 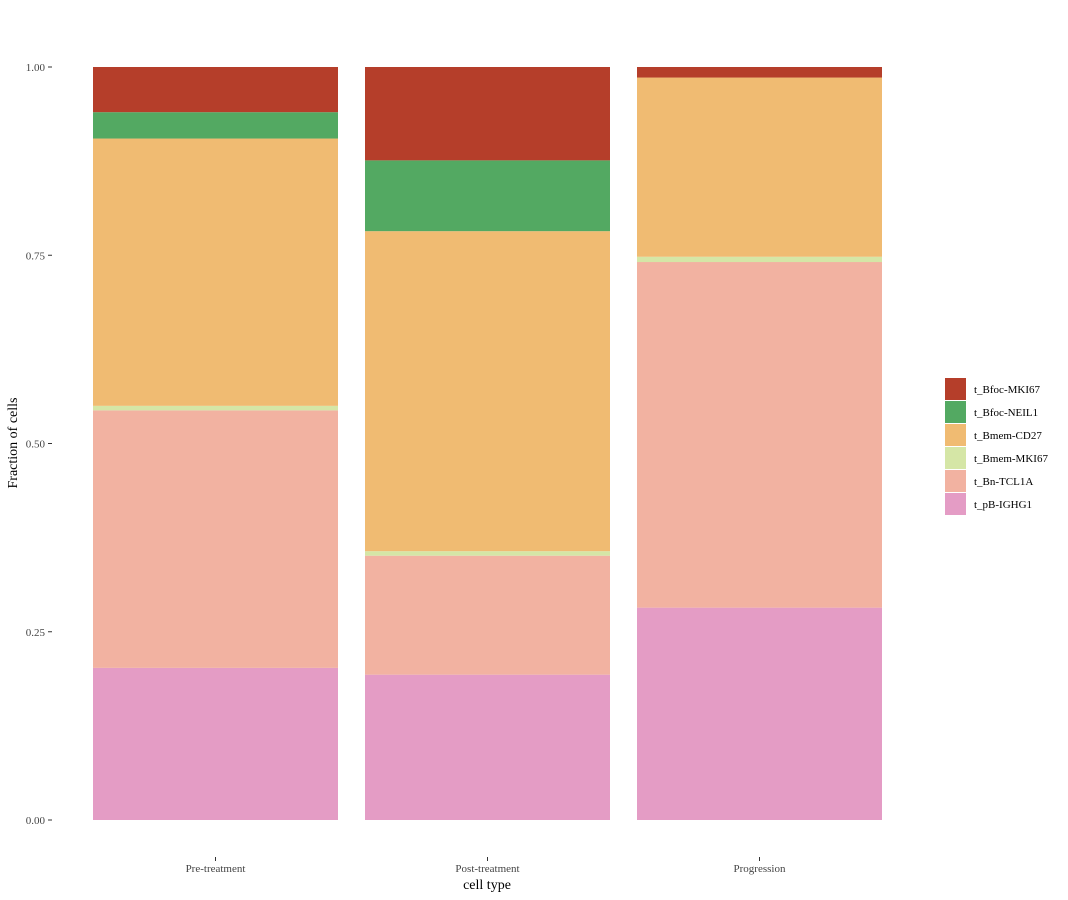 What do you see at coordinates (487, 885) in the screenshot?
I see `x-axis-title: cell type` at bounding box center [487, 885].